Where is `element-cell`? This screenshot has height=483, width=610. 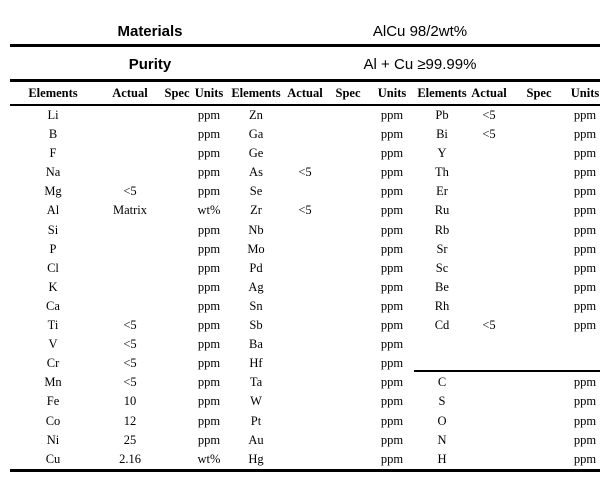
element-cell is located at coordinates (442, 344).